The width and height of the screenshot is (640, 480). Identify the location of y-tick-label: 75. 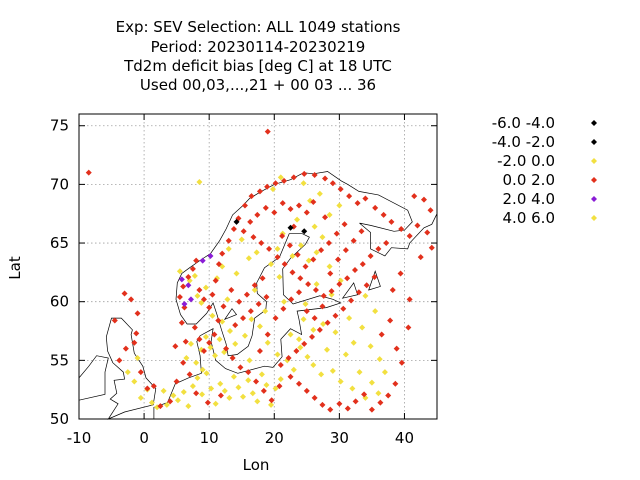
(59, 126).